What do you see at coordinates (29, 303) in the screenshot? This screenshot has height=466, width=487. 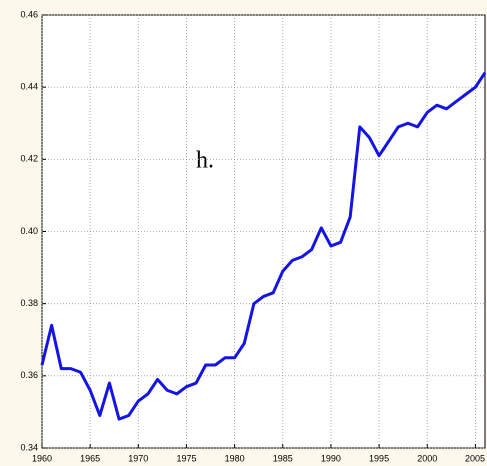 I see `y-tick-label: 0.38` at bounding box center [29, 303].